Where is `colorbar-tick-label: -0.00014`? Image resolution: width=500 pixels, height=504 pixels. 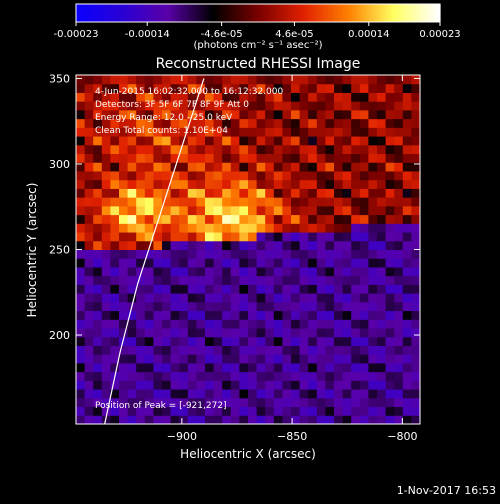
colorbar-tick-label: -0.00014 is located at coordinates (147, 34).